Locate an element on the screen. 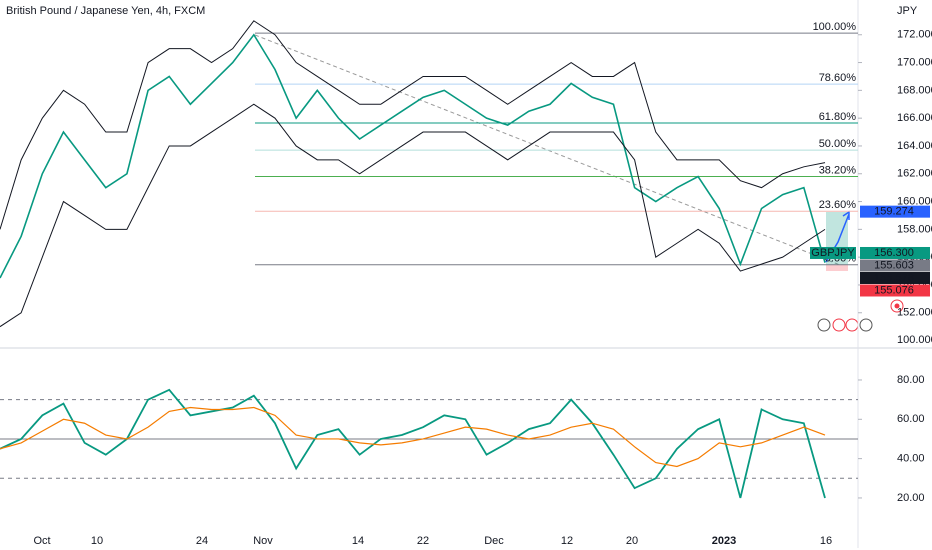  x-tick-label: Nov is located at coordinates (263, 541).